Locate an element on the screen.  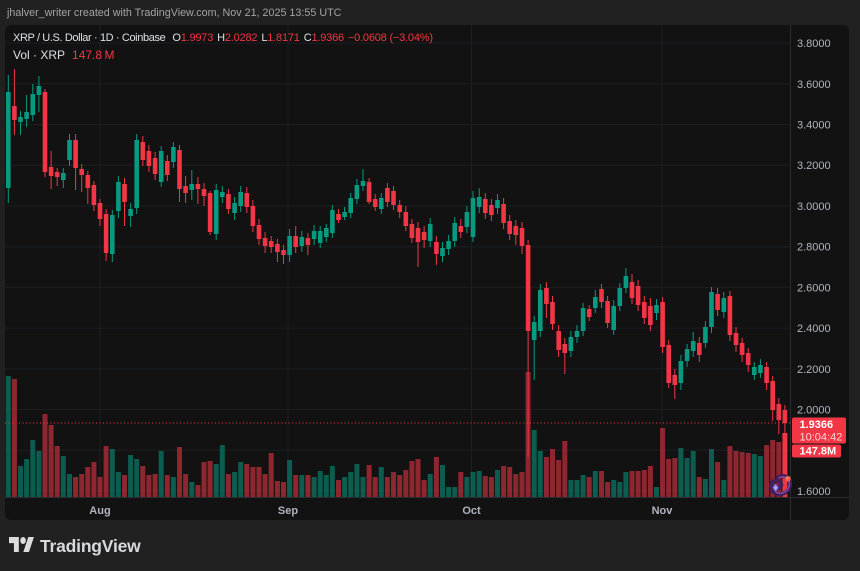
svg-text: 3.6000 is located at coordinates (814, 85).